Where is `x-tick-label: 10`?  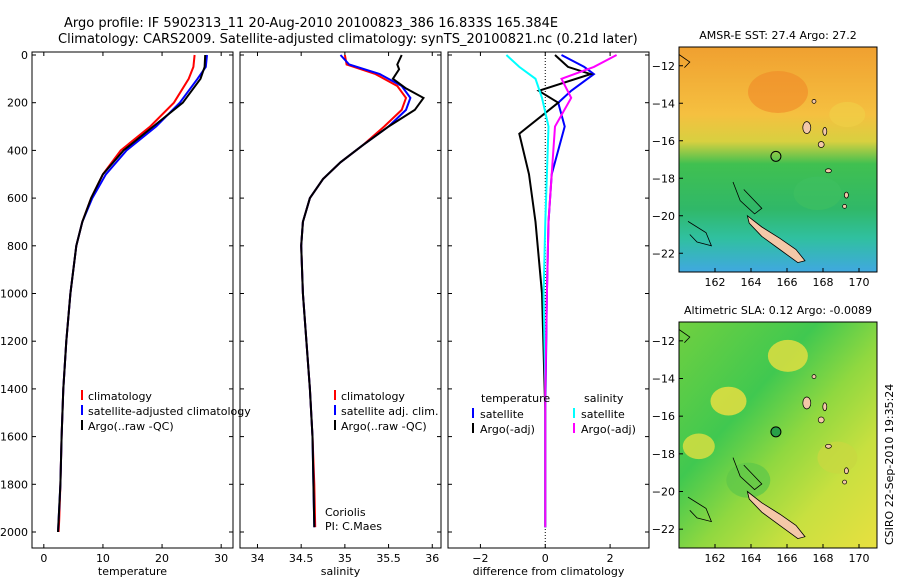 x-tick-label: 10 is located at coordinates (103, 558).